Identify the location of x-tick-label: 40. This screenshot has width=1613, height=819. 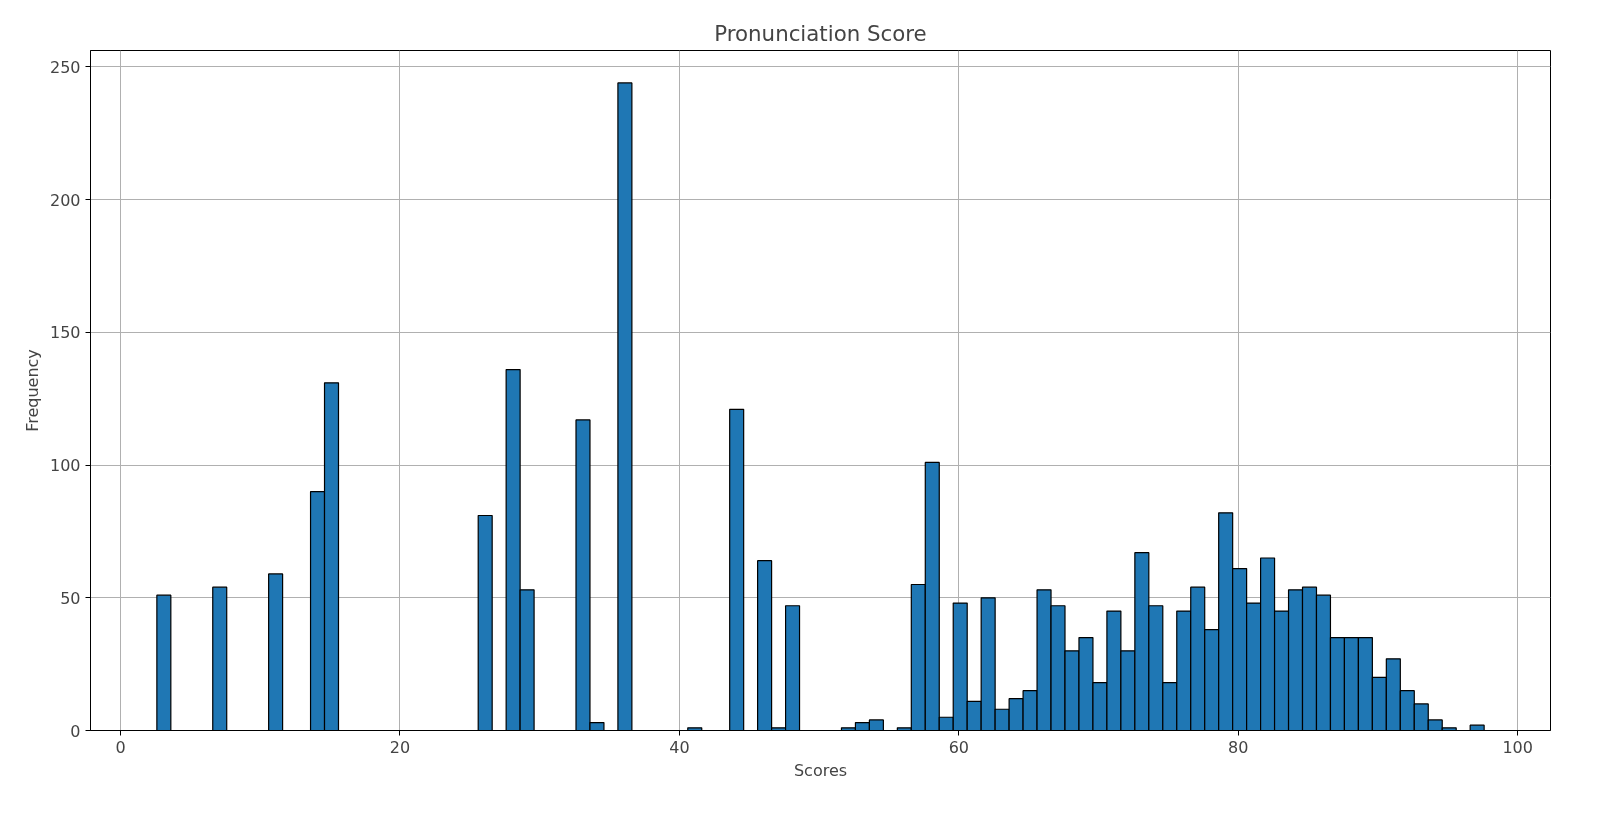
(679, 747).